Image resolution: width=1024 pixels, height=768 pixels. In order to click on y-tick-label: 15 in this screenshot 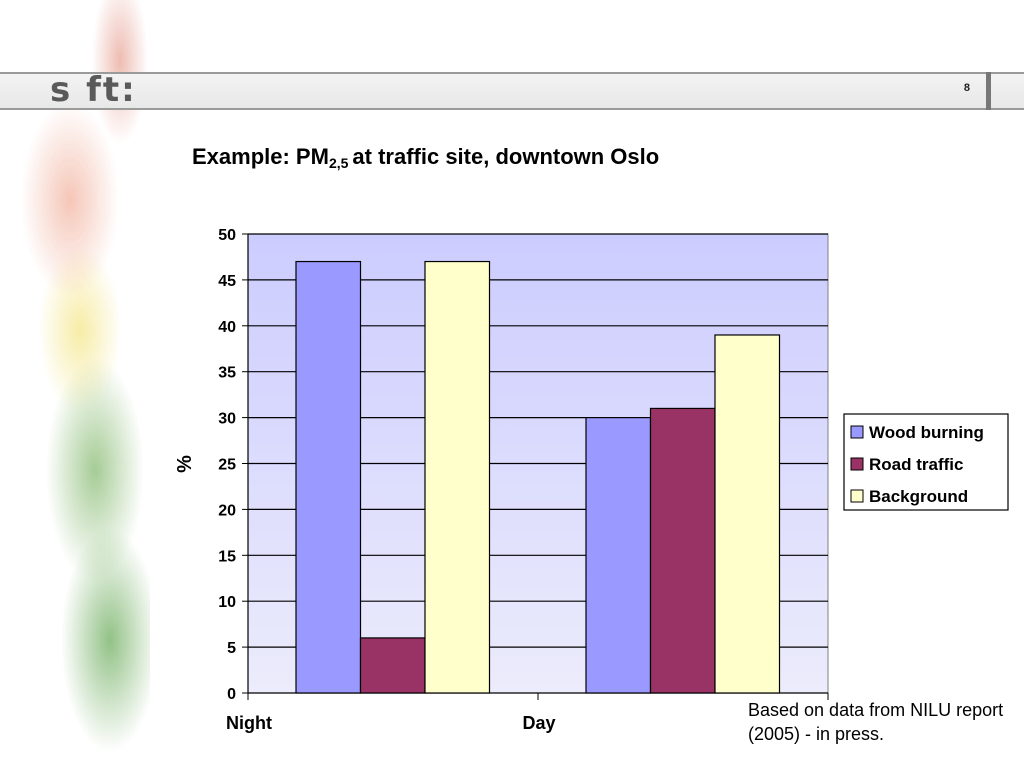, I will do `click(227, 556)`.